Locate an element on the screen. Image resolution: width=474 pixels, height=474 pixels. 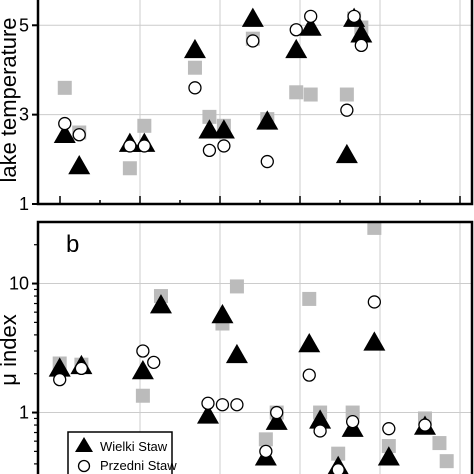
y-axis-label-mu-index: μ index is located at coordinates (10, 349).